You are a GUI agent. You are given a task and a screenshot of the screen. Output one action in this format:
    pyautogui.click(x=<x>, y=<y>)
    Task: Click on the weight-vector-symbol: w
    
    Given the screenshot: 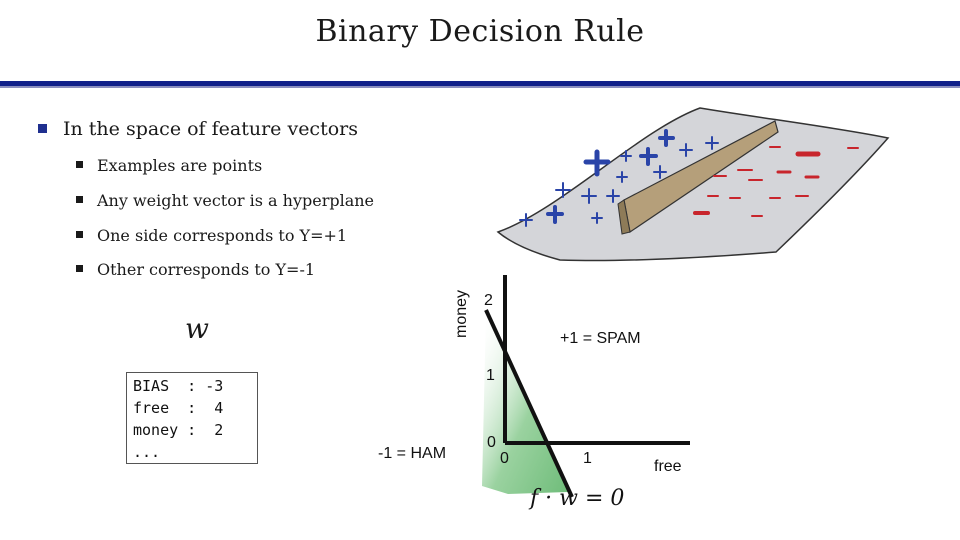 What is the action you would take?
    pyautogui.click(x=197, y=328)
    